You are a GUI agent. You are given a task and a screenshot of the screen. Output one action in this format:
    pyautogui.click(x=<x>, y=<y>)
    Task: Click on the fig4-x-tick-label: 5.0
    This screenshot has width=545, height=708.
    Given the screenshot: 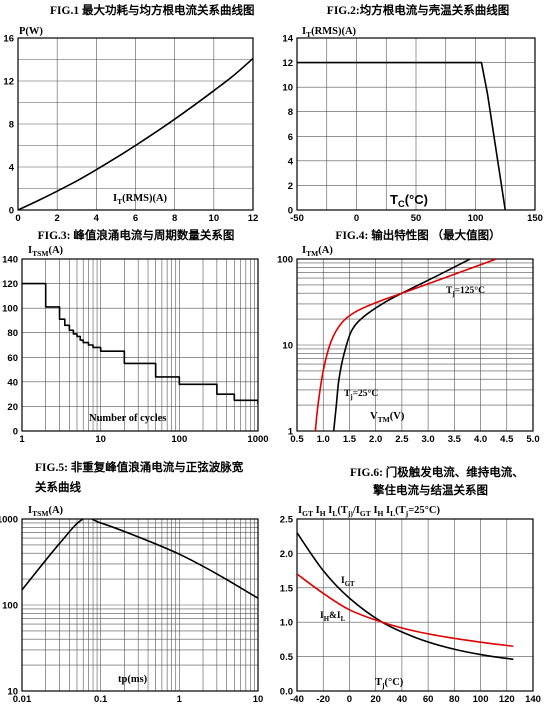 What is the action you would take?
    pyautogui.click(x=532, y=439)
    